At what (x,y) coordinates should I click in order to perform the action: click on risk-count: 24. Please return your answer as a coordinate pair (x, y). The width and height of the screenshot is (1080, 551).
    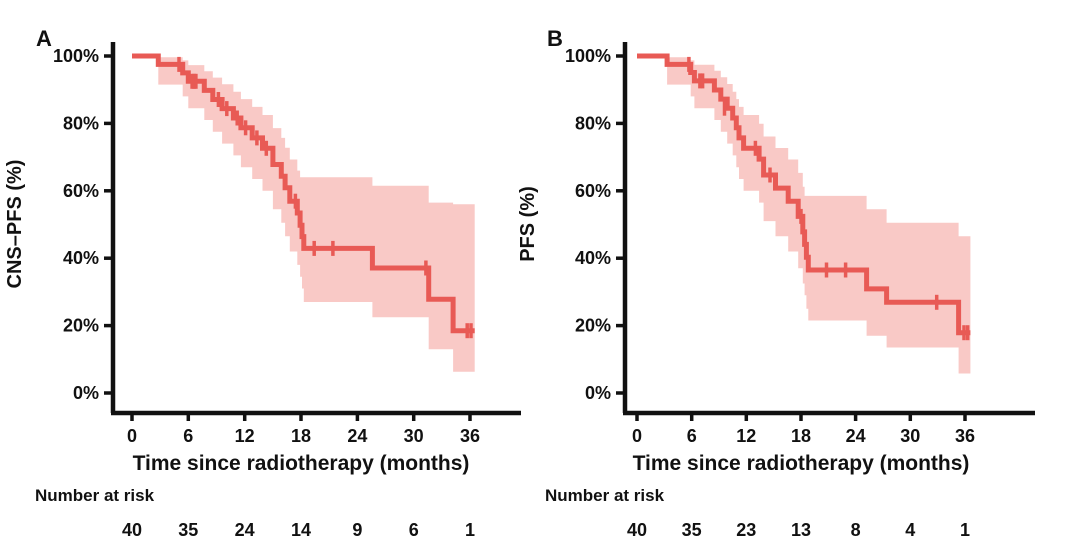
    Looking at the image, I should click on (245, 530).